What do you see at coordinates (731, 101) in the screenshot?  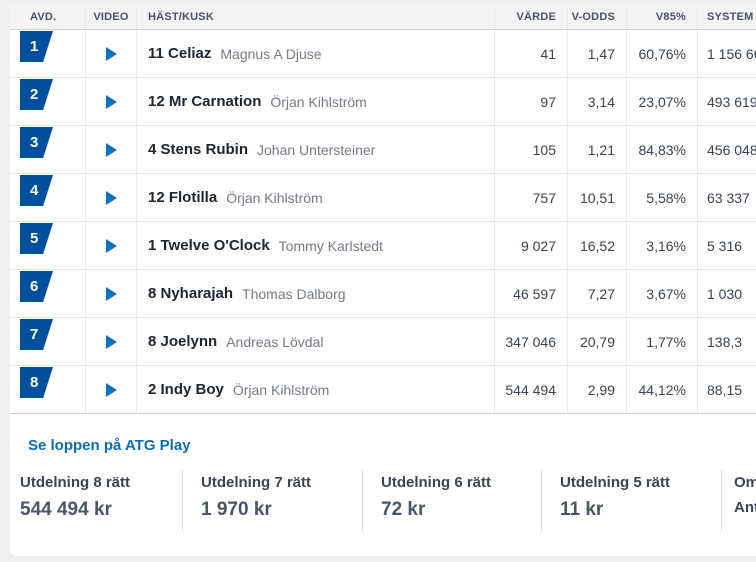 I see `system-value: 493 619` at bounding box center [731, 101].